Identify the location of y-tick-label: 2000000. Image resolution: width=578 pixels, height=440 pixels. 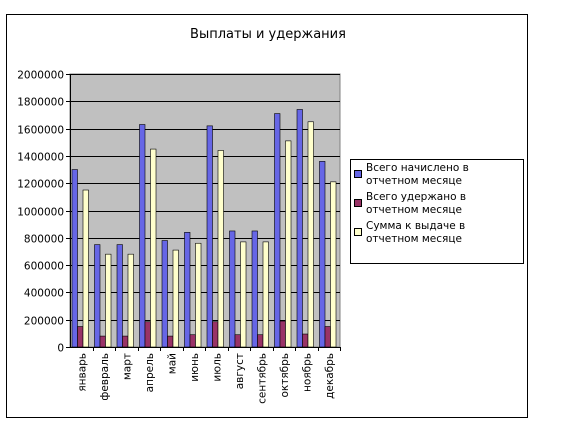
(40, 76).